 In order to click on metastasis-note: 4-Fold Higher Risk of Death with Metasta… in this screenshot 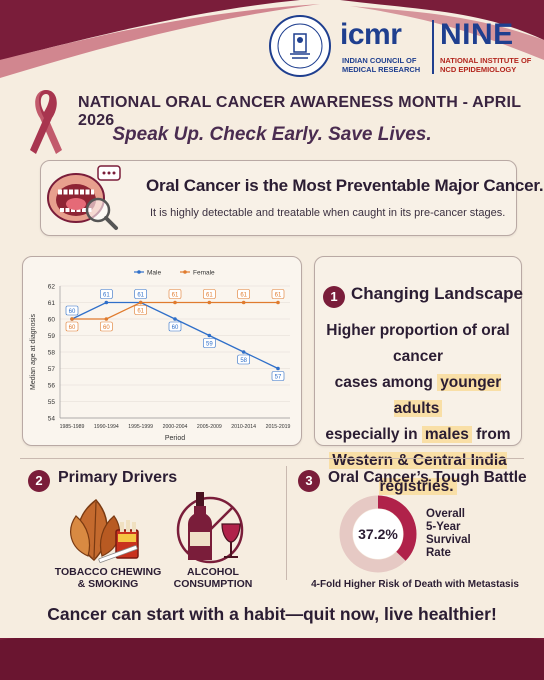, I will do `click(415, 584)`.